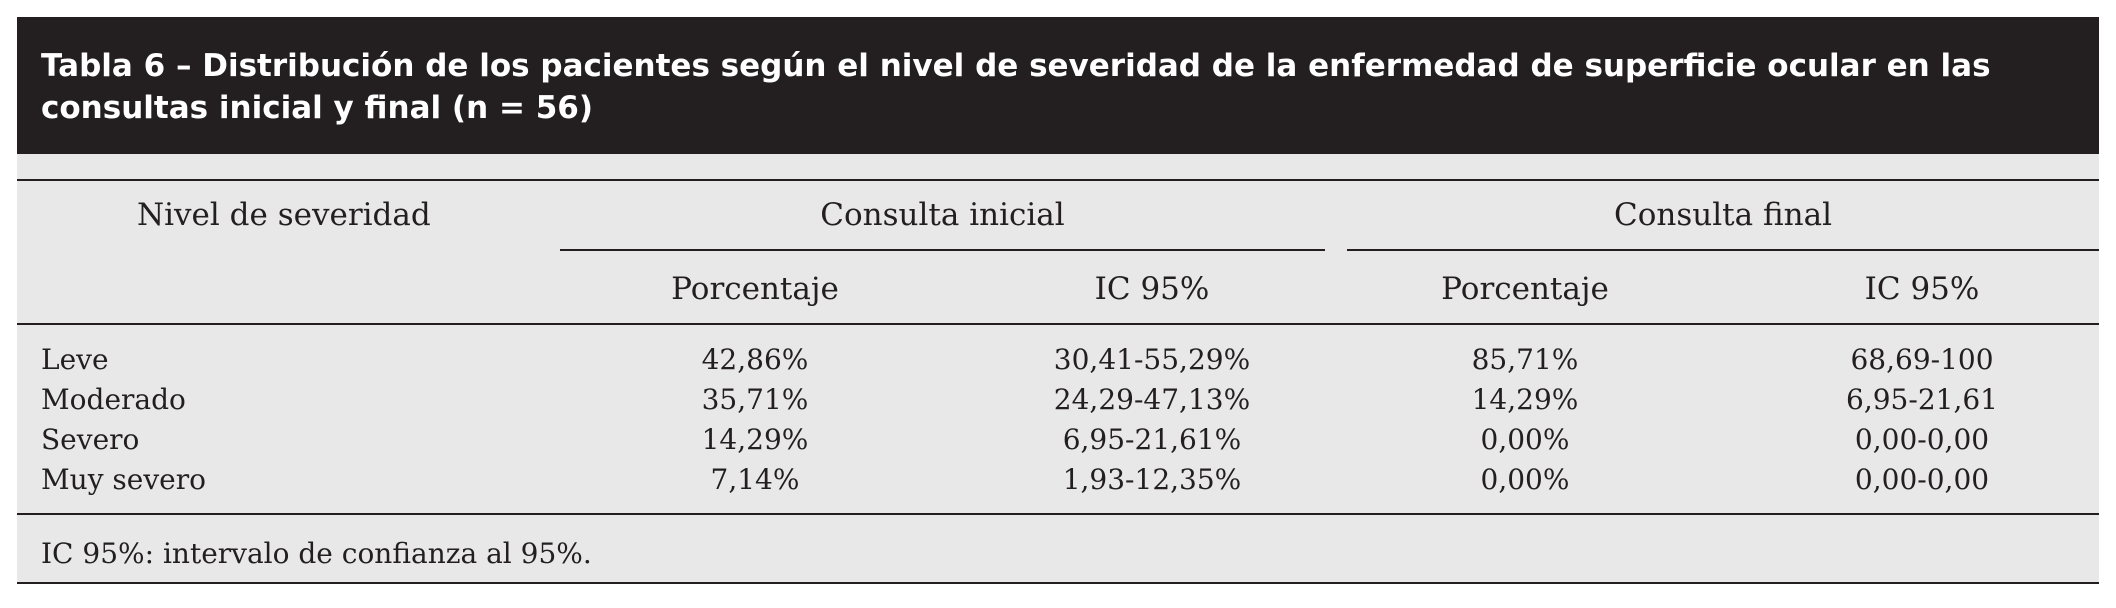 Image resolution: width=2116 pixels, height=608 pixels. Describe the element at coordinates (1152, 399) in the screenshot. I see `cell-moderado-inicial-ic: 24,29-47,13%` at that location.